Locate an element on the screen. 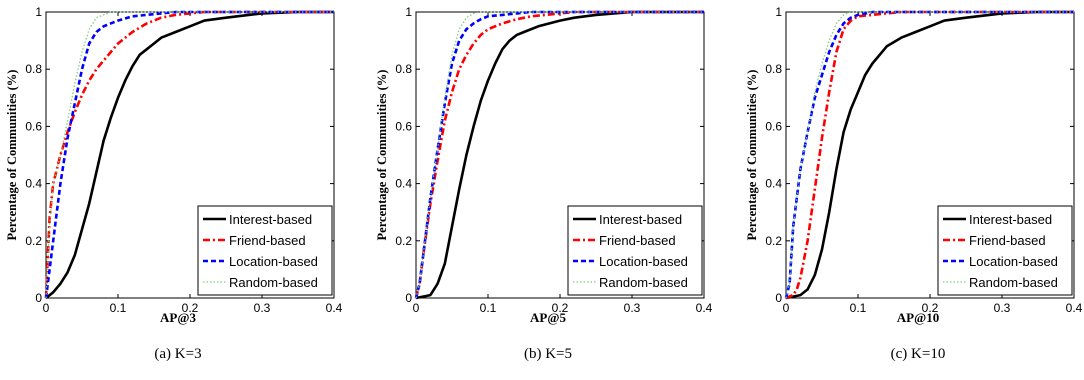 The image size is (1084, 380). subfigure-caption: (b) K=5 is located at coordinates (548, 354).